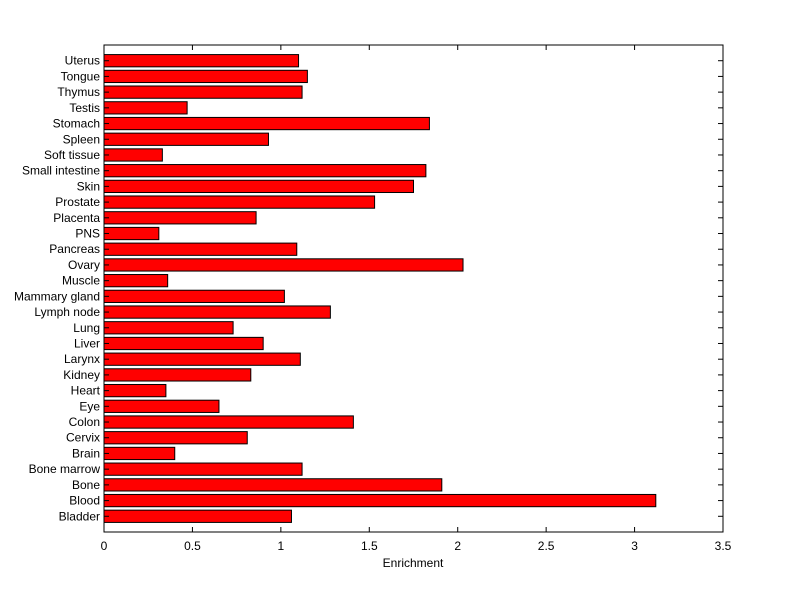 This screenshot has width=800, height=604. Describe the element at coordinates (87, 234) in the screenshot. I see `y-tick-label: PNS` at that location.